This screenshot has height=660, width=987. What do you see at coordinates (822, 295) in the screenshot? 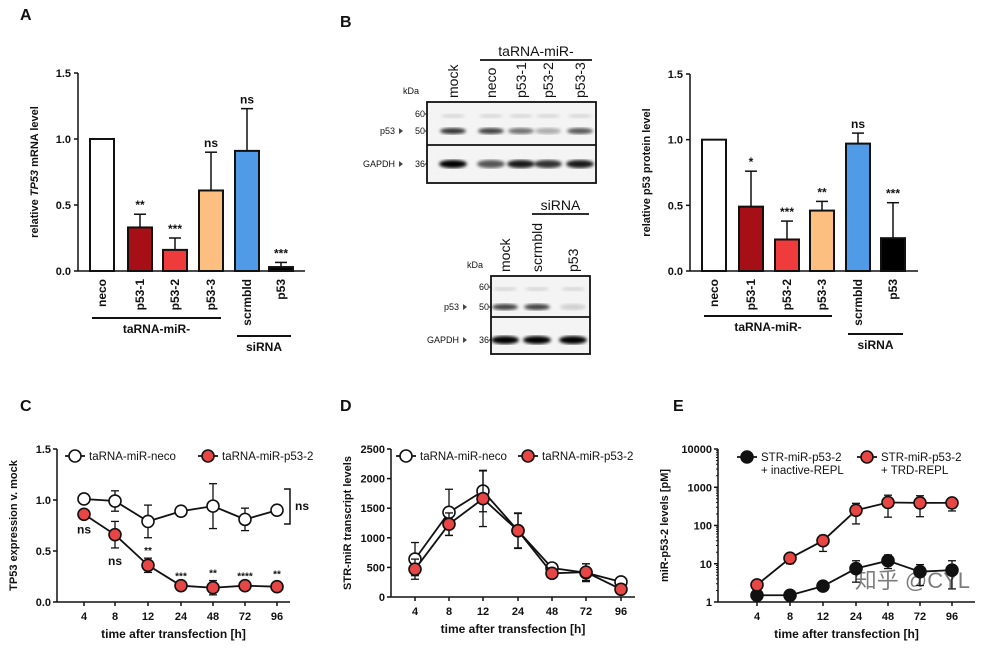
I see `x-tick-label: p53-3` at bounding box center [822, 295].